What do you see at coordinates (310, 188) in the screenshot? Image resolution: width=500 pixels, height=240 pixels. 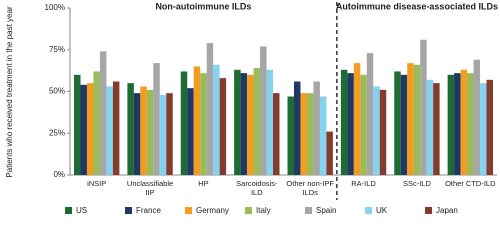 I see `x-tick-label: Other non-IPF ILDs` at bounding box center [310, 188].